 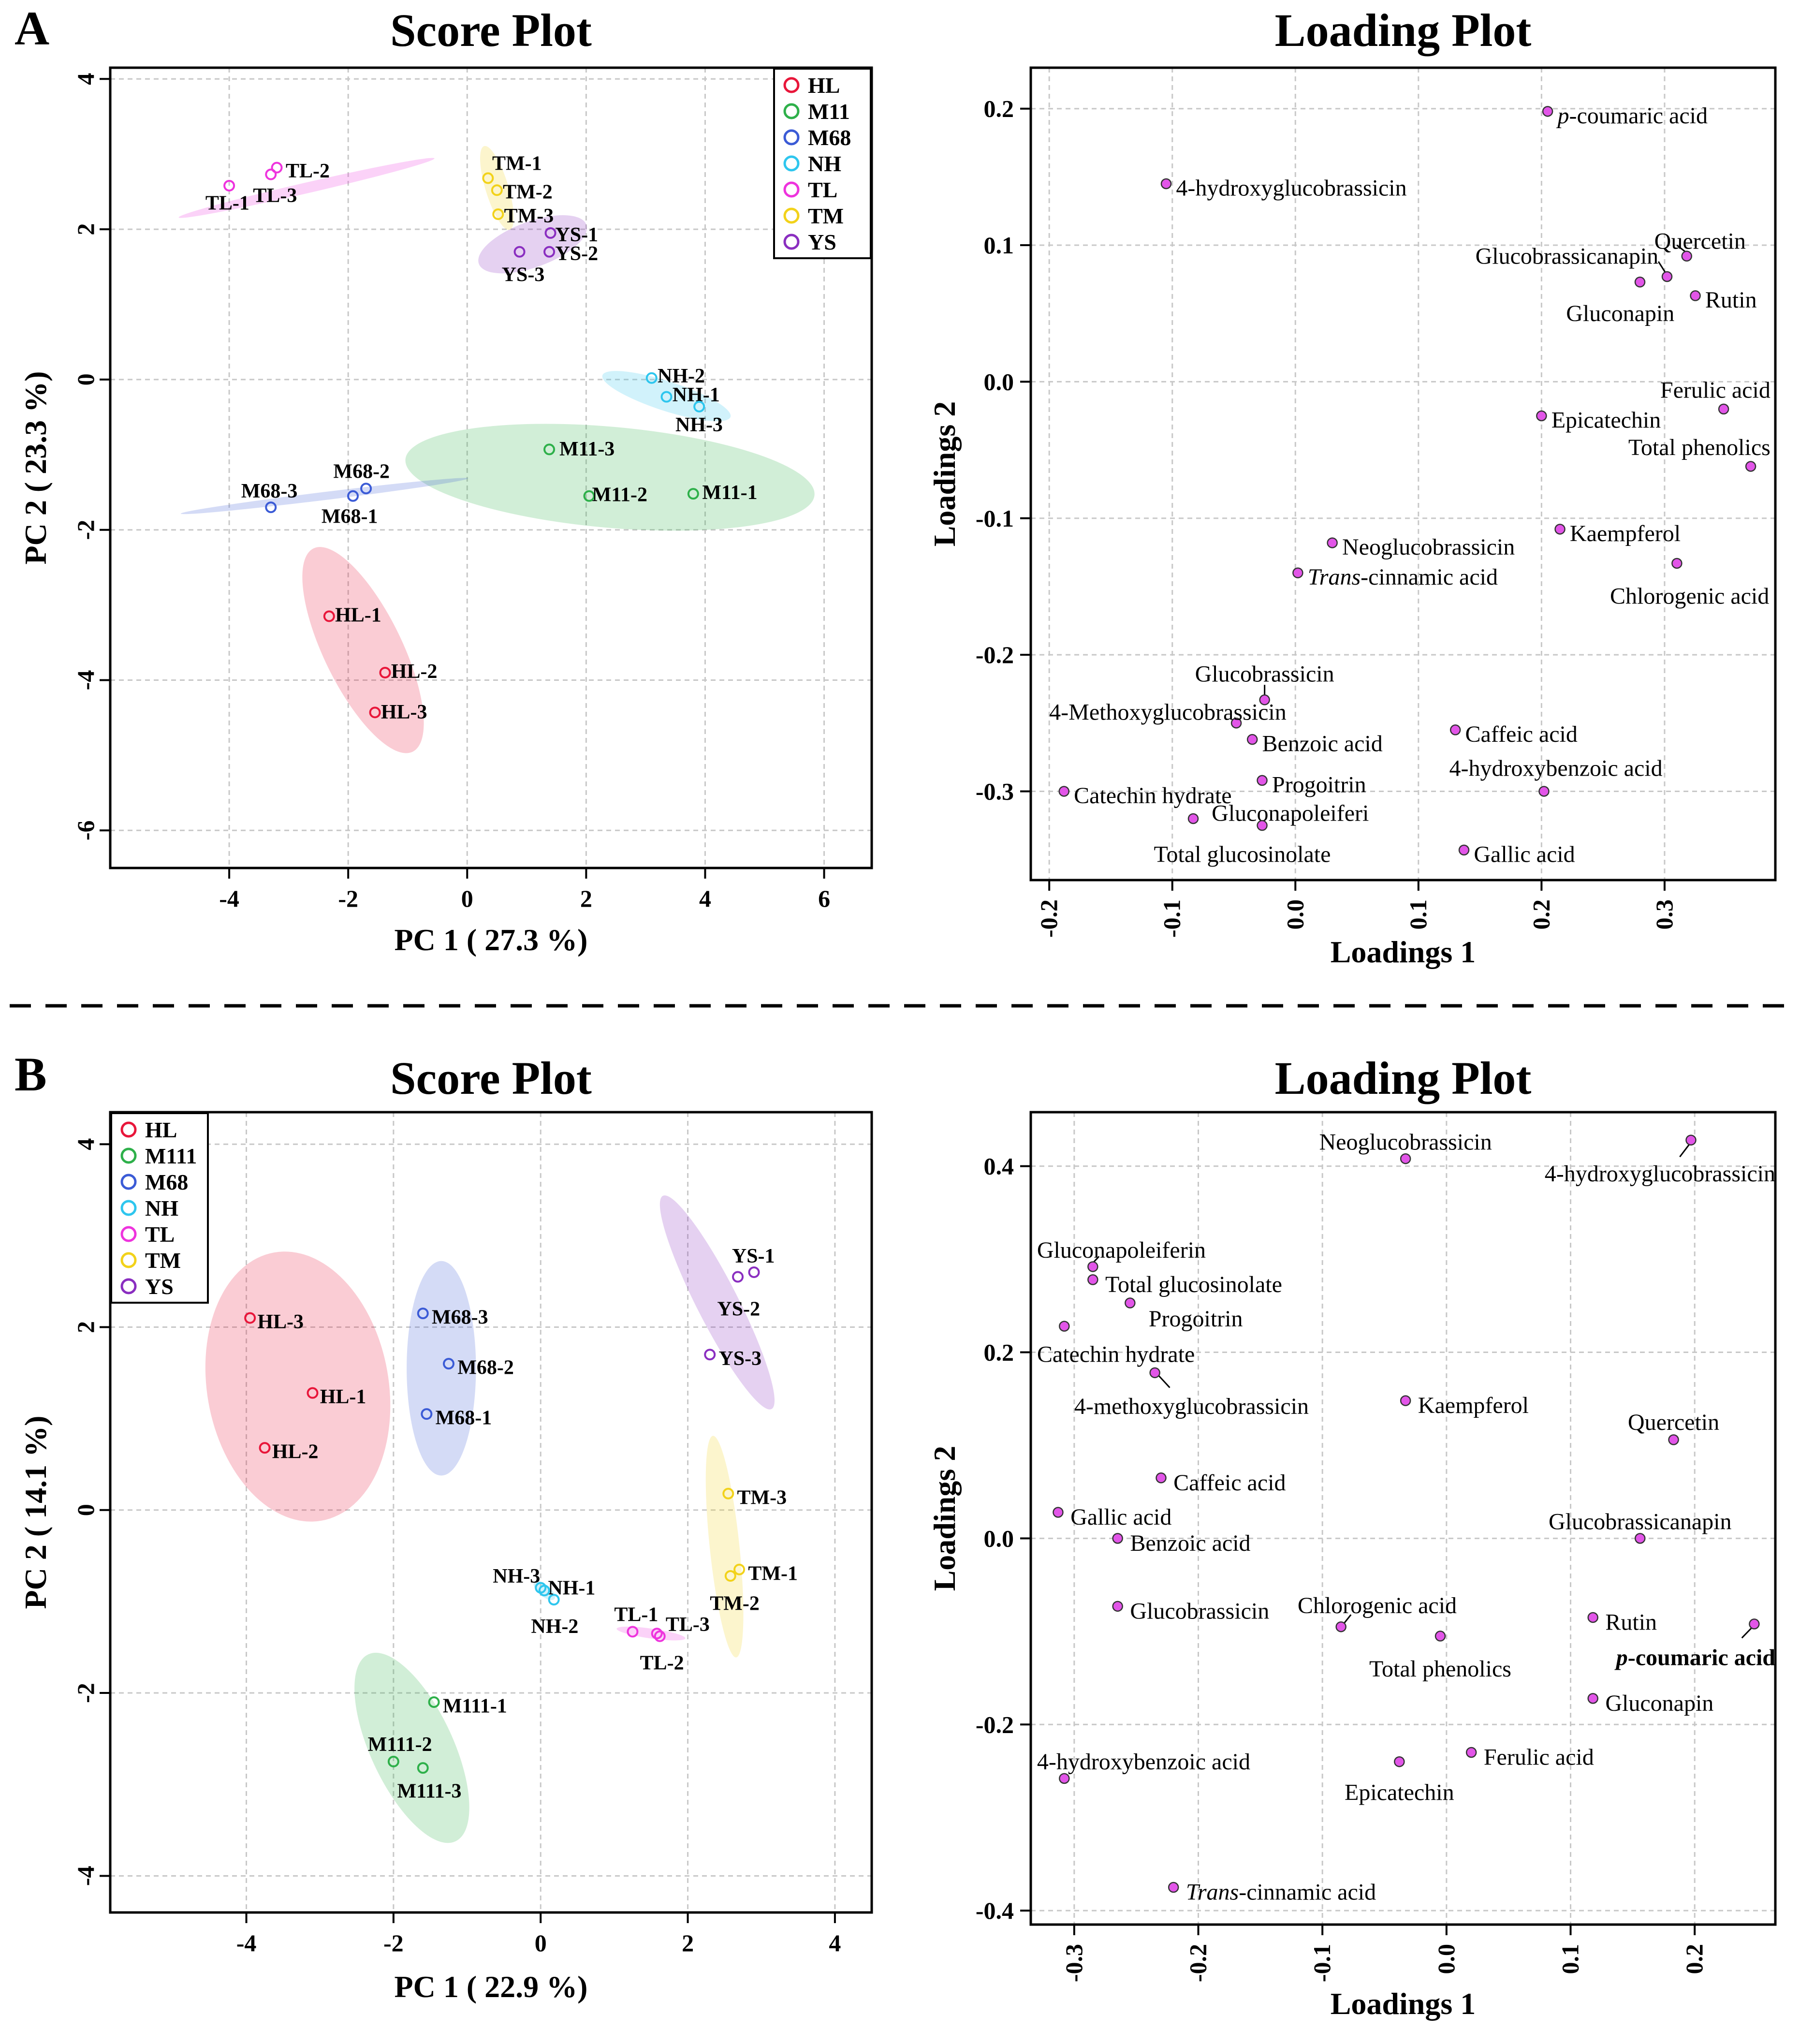 What do you see at coordinates (705, 898) in the screenshot?
I see `x-tick-label: 4` at bounding box center [705, 898].